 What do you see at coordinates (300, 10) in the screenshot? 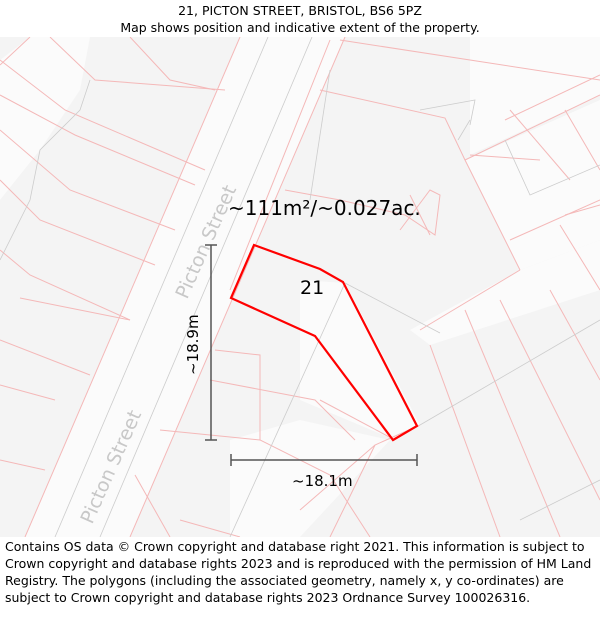
I see `property-address: 21, PICTON STREET, BRISTOL, BS6 5PZ` at bounding box center [300, 10].